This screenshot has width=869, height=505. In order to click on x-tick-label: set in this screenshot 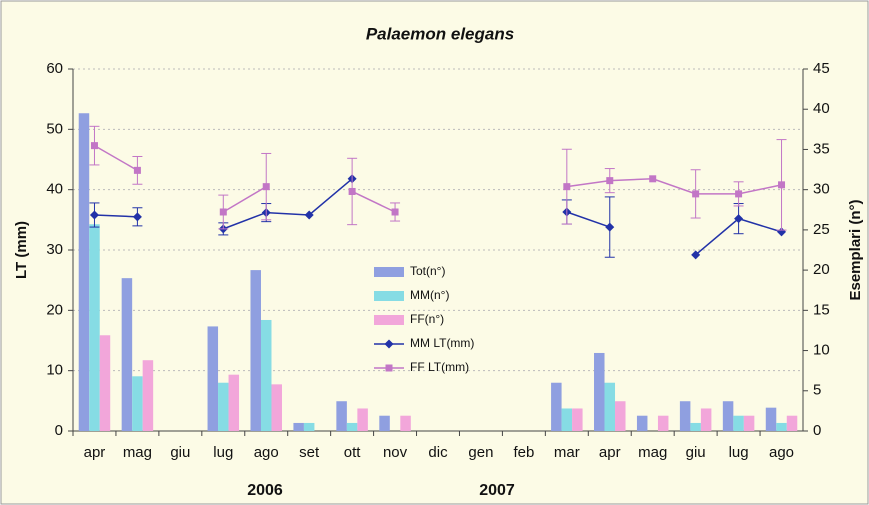, I will do `click(309, 452)`.